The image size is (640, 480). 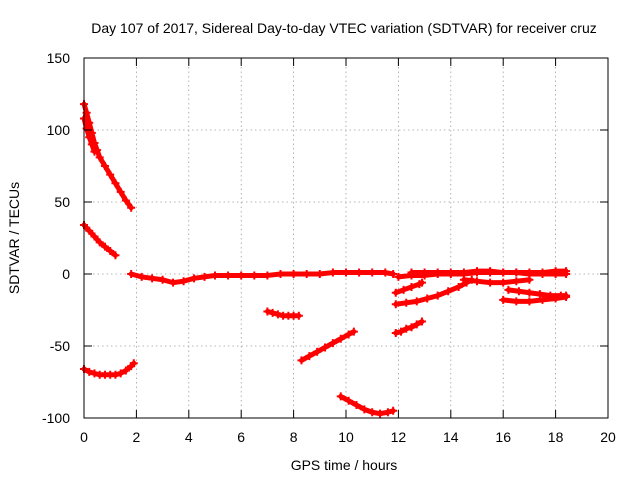 What do you see at coordinates (56, 418) in the screenshot?
I see `y-tick-label: -100` at bounding box center [56, 418].